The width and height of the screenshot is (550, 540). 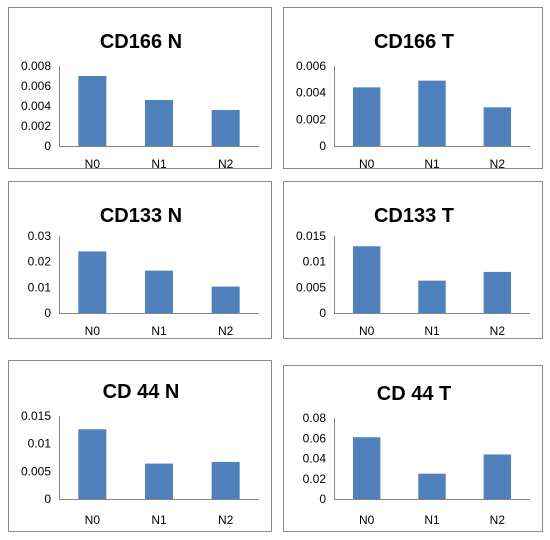 I want to click on chart-title: CD166 N, so click(x=141, y=42).